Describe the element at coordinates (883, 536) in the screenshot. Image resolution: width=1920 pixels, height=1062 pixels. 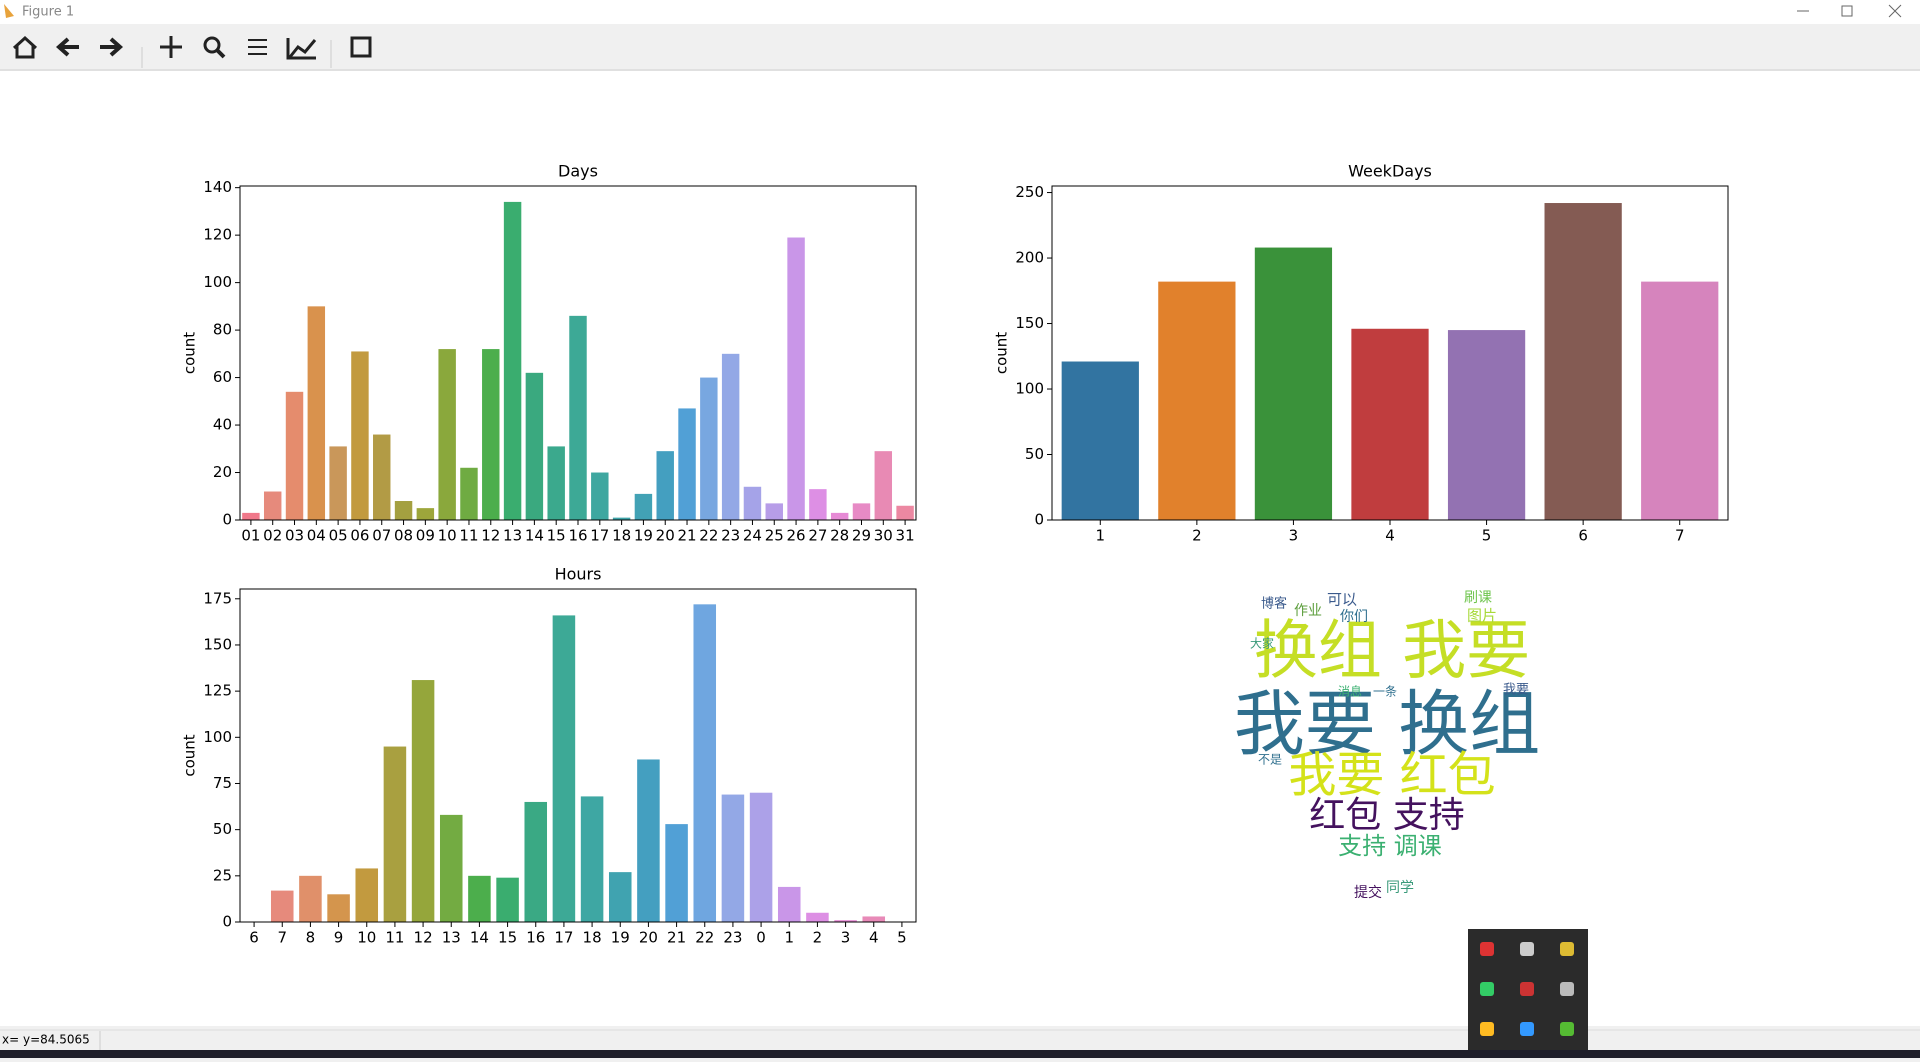
I see `x-tick-label: 30` at that location.